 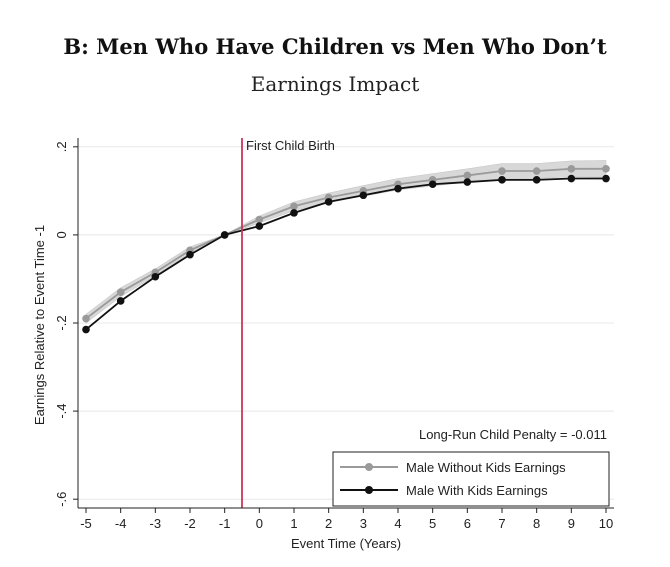 I want to click on x-tick-label: -1, so click(x=225, y=523).